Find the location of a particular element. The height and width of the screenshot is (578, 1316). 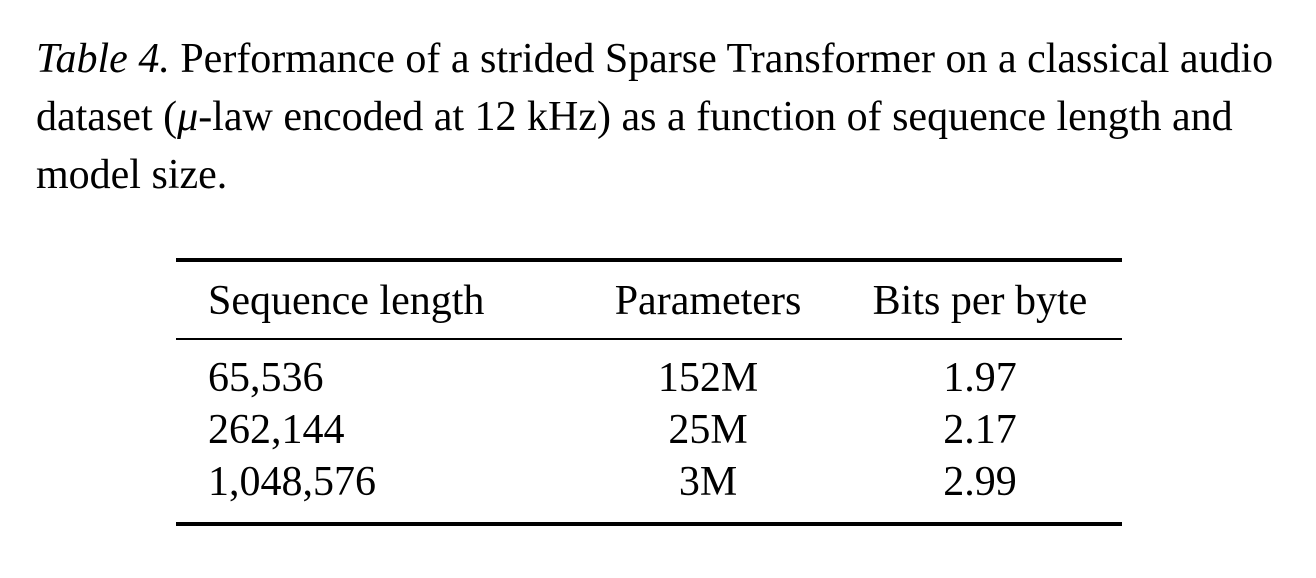

header-bits-per-byte: Bits per byte is located at coordinates (980, 300).